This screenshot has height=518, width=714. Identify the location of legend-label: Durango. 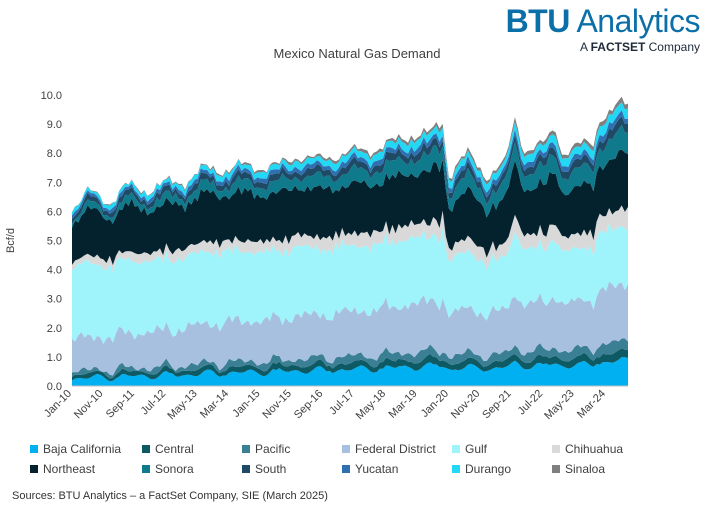
(488, 469).